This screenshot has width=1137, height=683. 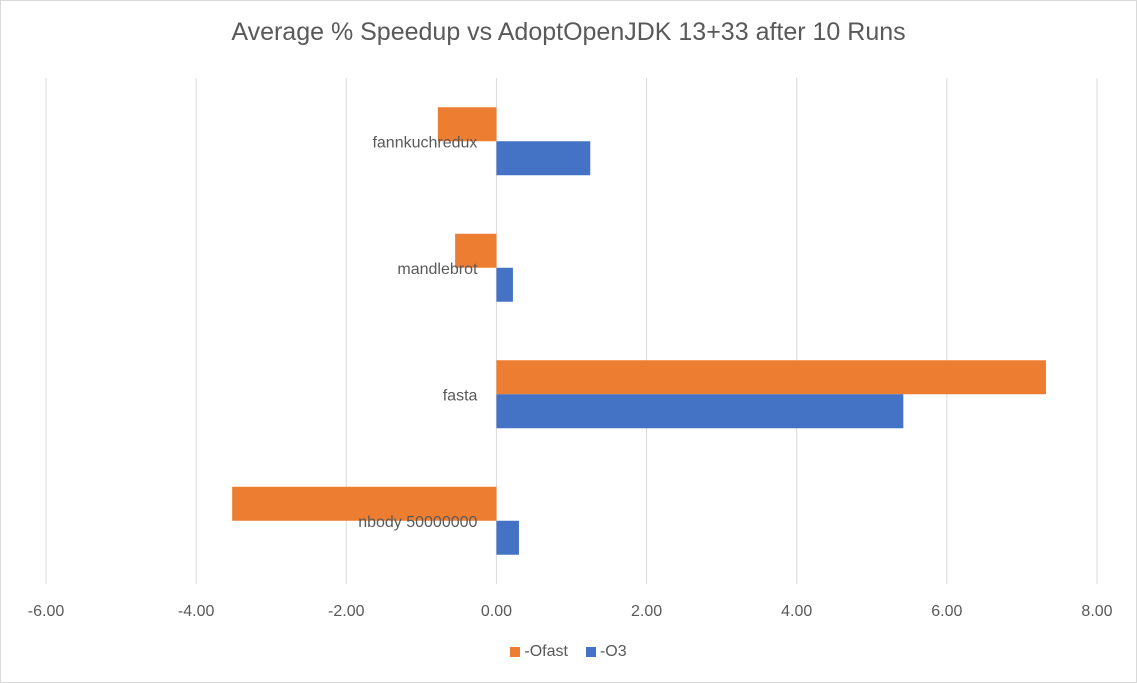 I want to click on legend-swatch-ofast, so click(x=515, y=652).